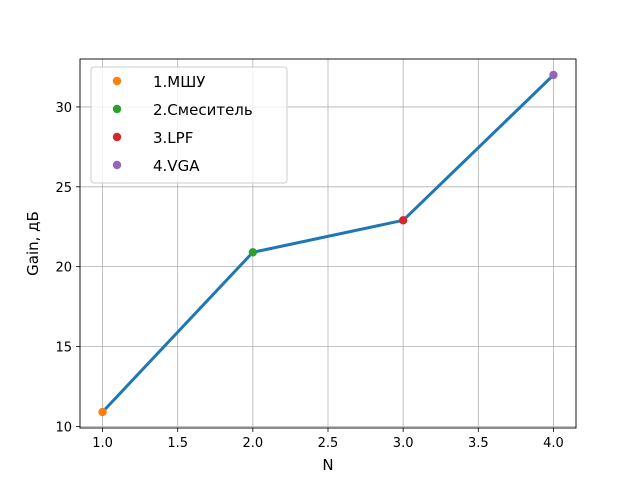 This screenshot has height=480, width=640. I want to click on legend-box, so click(189, 125).